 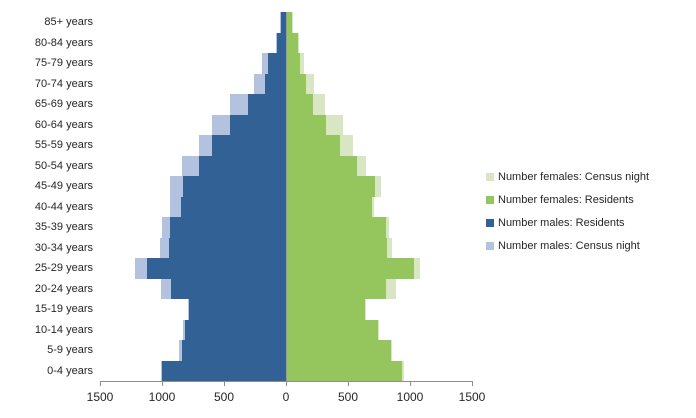 What do you see at coordinates (63, 288) in the screenshot?
I see `y-axis-label: 20-24 years` at bounding box center [63, 288].